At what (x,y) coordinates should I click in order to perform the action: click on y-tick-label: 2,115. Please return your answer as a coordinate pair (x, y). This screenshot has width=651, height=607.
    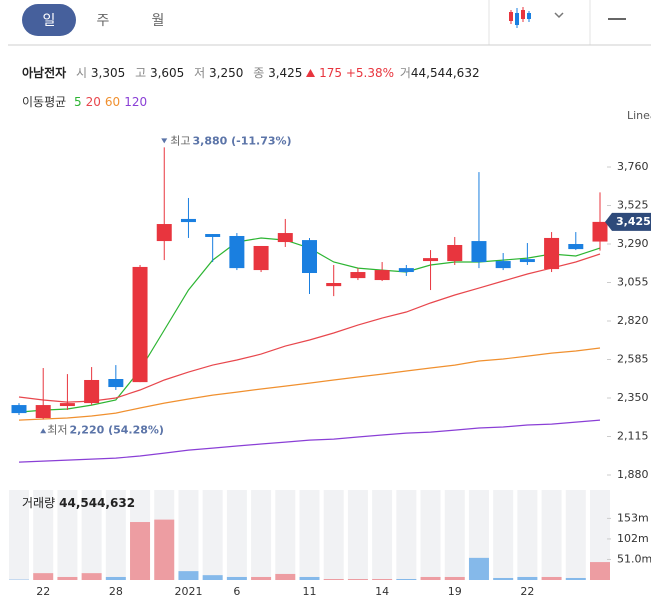
    Looking at the image, I should click on (633, 436).